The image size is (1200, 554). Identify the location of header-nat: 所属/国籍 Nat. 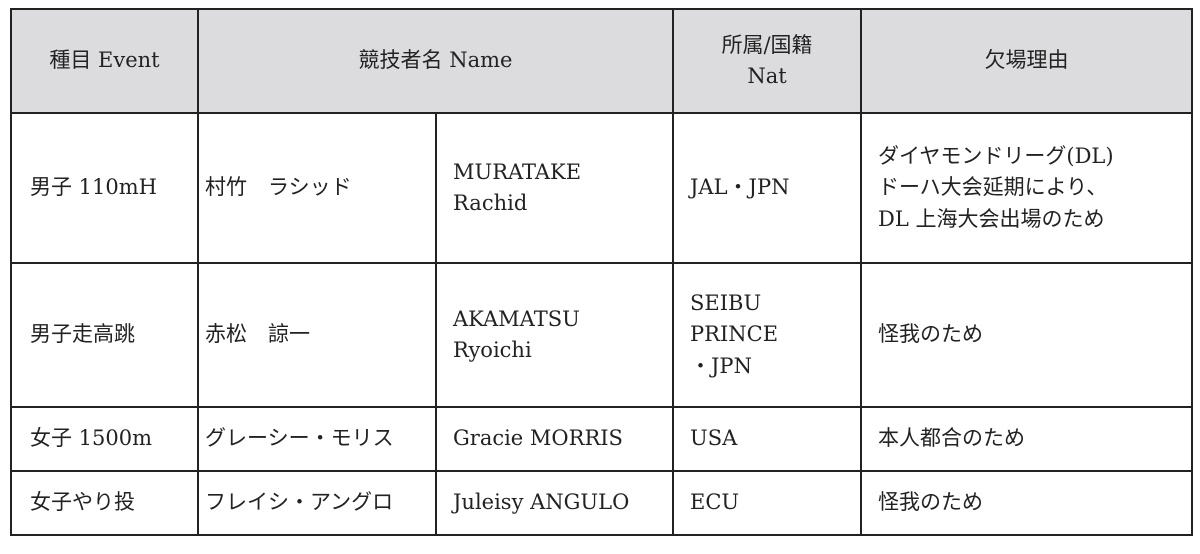
(767, 61).